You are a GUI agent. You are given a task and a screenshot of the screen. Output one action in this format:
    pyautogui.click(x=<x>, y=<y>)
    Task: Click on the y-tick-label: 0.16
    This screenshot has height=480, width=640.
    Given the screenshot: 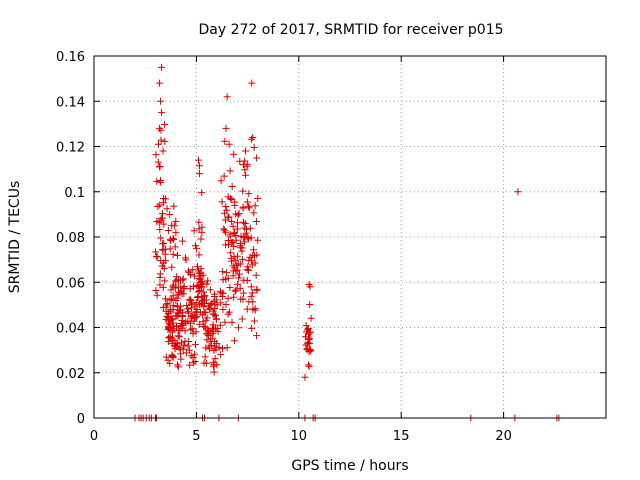 What is the action you would take?
    pyautogui.click(x=70, y=57)
    